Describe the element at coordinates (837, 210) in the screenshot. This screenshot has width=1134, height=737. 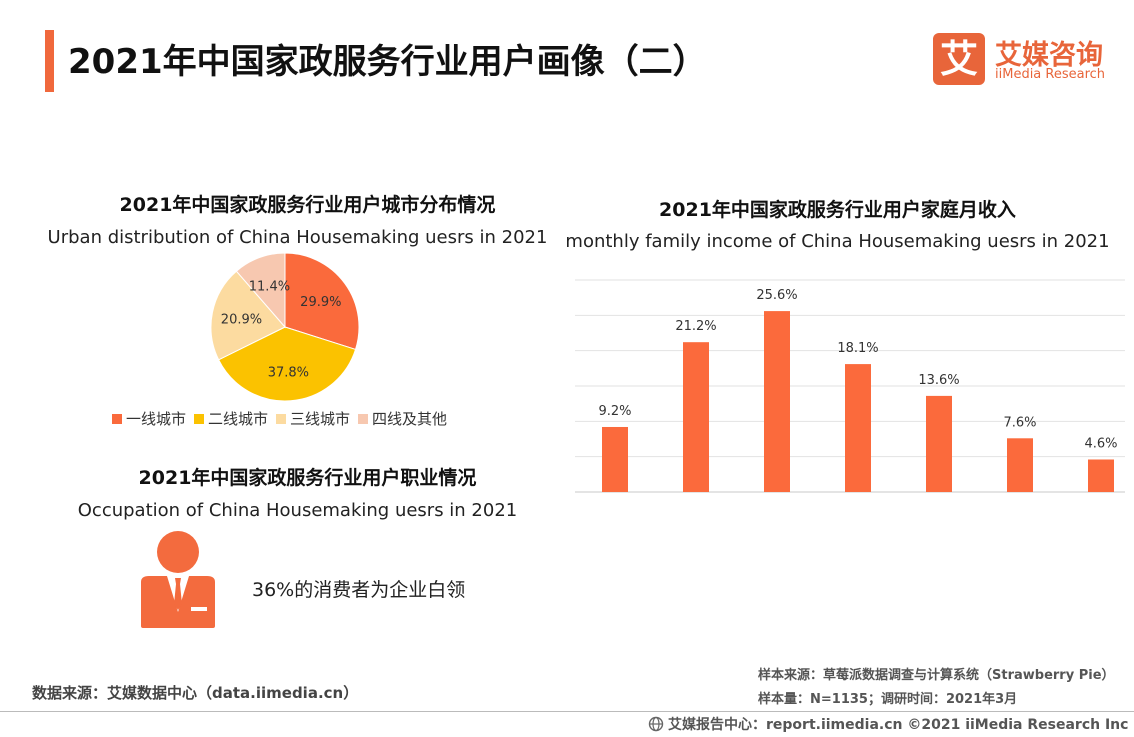
I see `bar-title: 2021年中国家政服务行业用户家庭月收入` at that location.